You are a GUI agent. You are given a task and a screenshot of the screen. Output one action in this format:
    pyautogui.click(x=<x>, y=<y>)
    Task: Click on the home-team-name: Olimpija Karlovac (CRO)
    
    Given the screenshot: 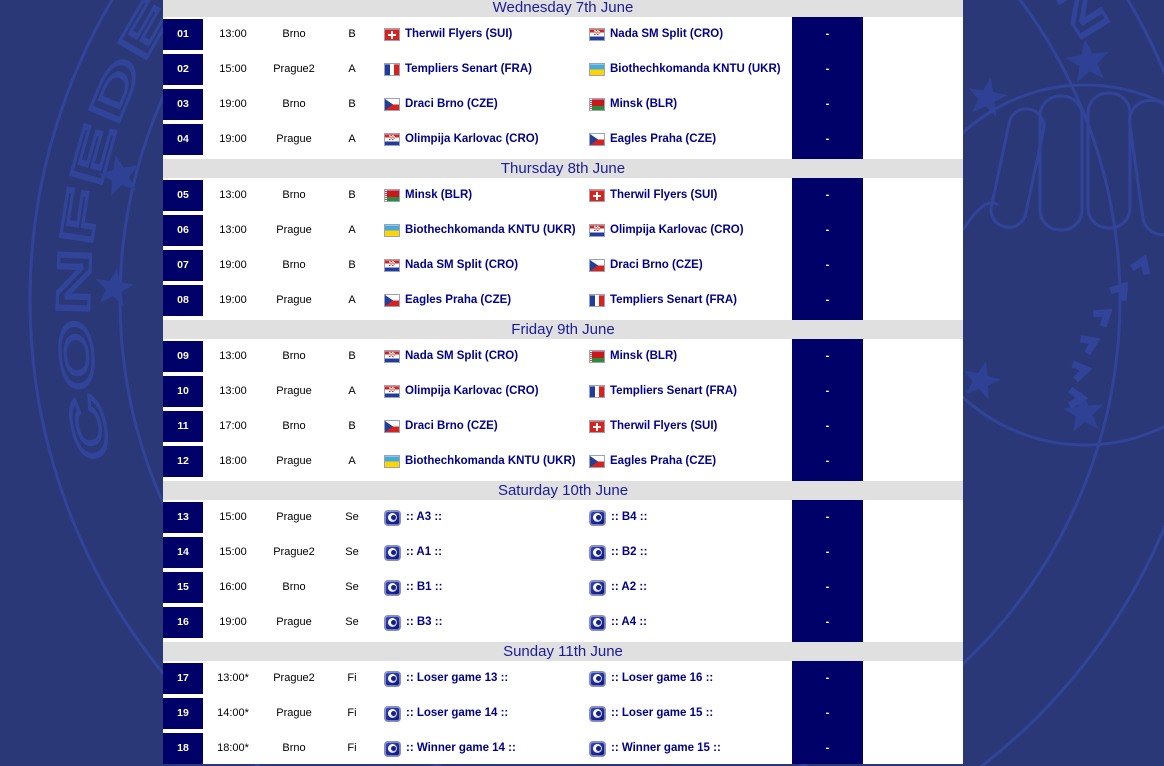 What is the action you would take?
    pyautogui.click(x=472, y=391)
    